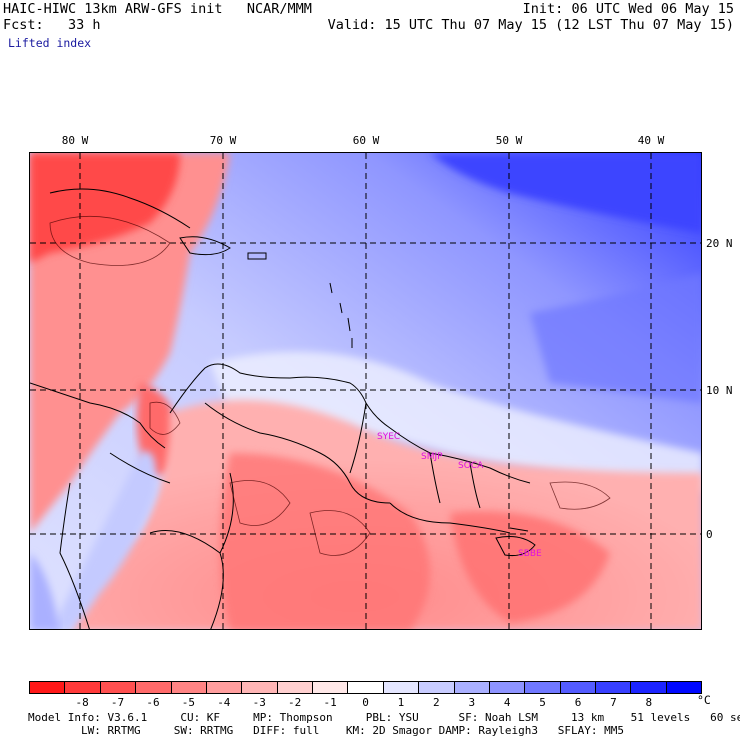 The image size is (740, 740). What do you see at coordinates (507, 702) in the screenshot?
I see `color-tick-label: 4` at bounding box center [507, 702].